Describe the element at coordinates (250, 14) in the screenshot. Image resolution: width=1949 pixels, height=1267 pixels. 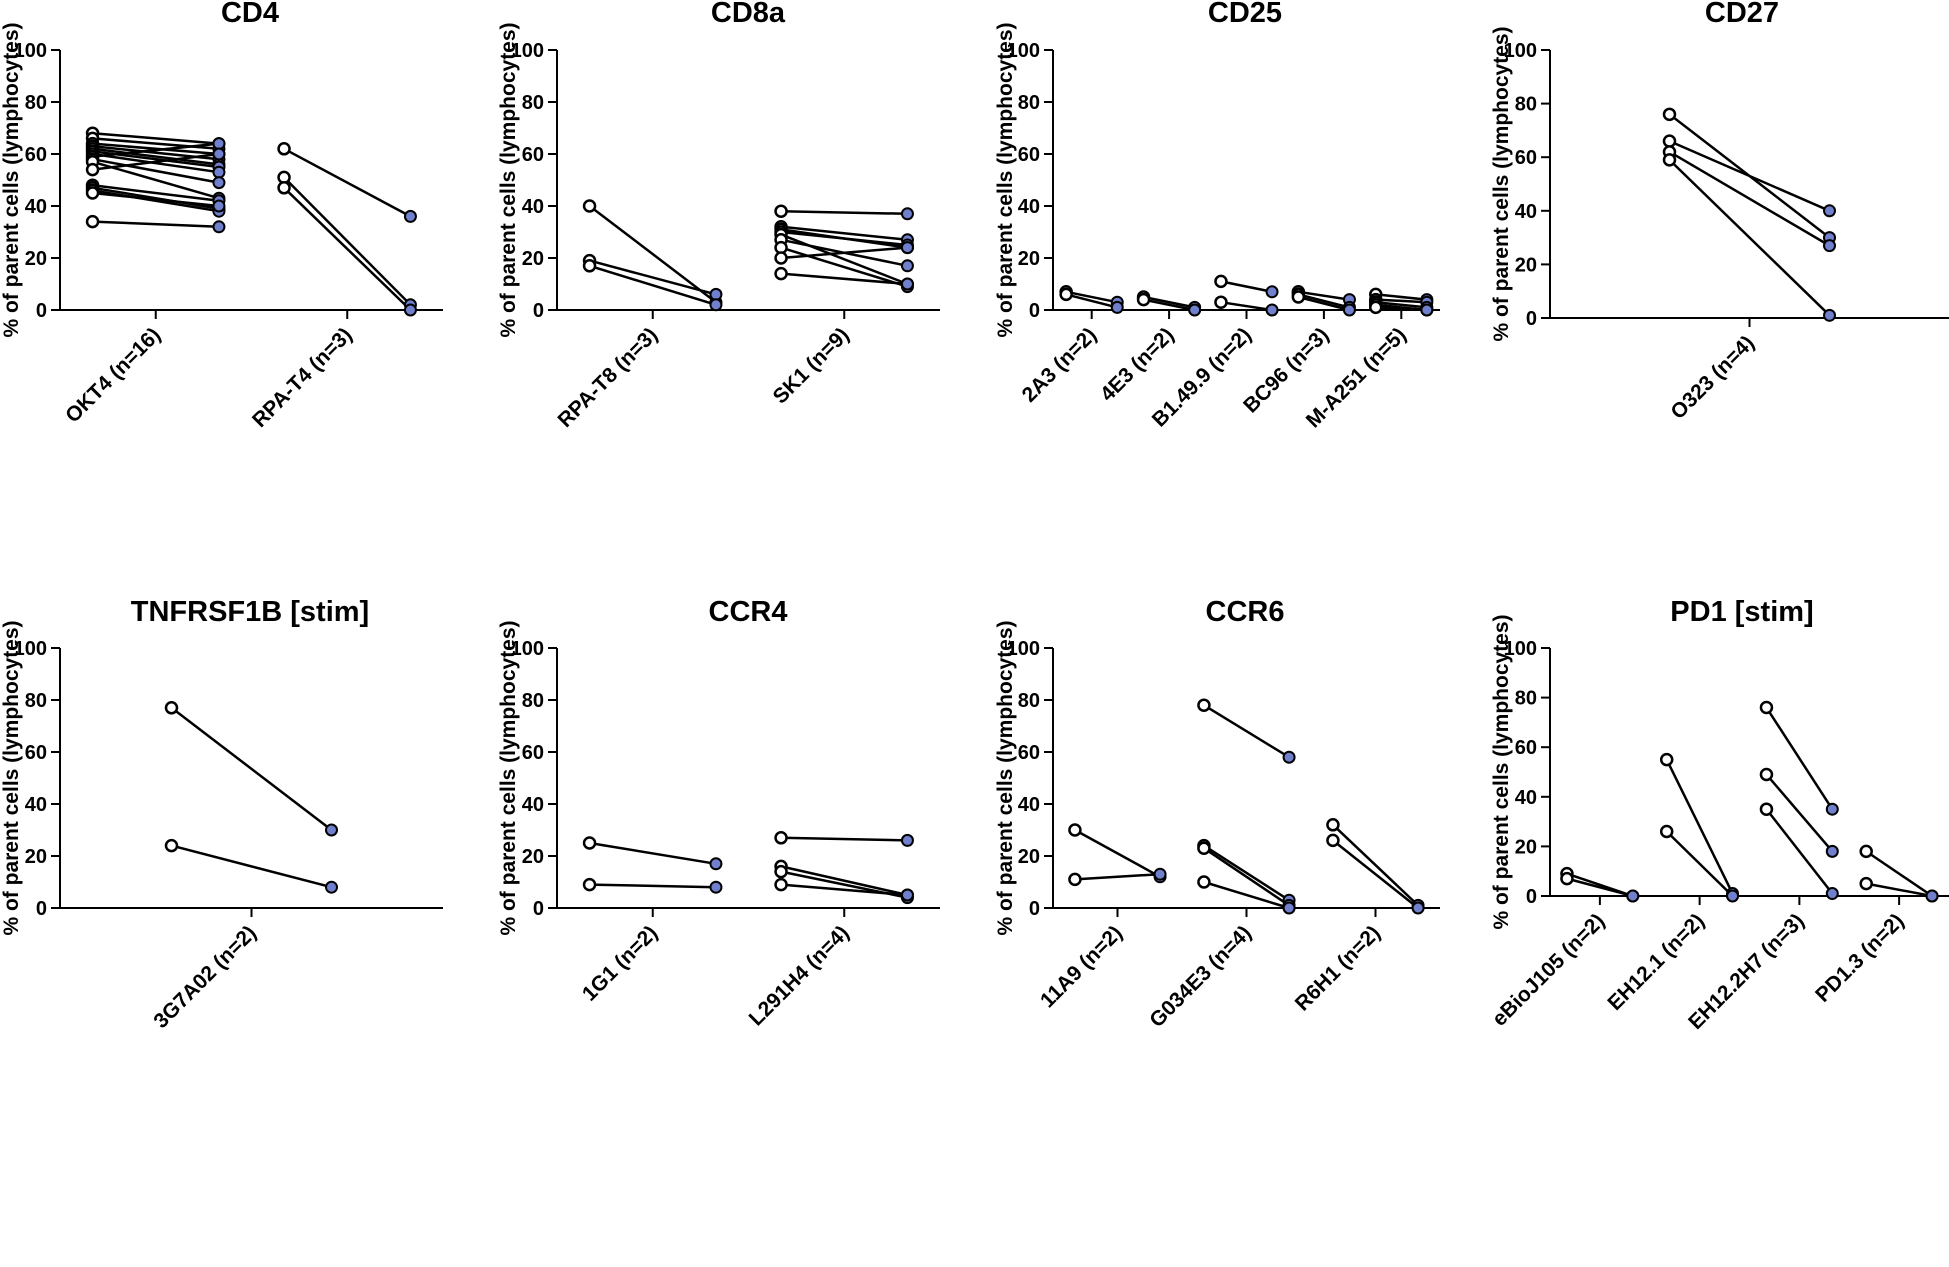
I see `panel-title: CD4` at that location.